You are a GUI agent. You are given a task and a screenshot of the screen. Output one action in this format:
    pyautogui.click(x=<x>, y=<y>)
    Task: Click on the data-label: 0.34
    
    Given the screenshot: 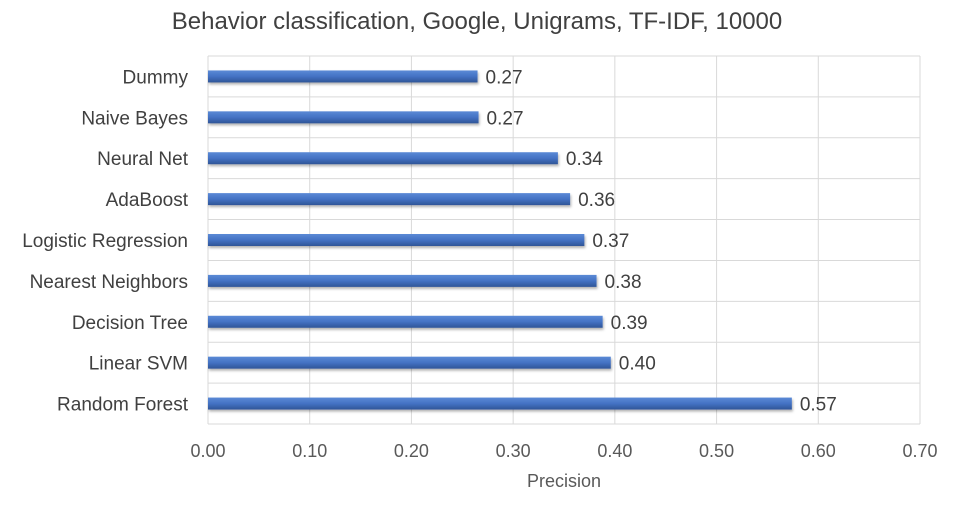 What is the action you would take?
    pyautogui.click(x=584, y=159)
    